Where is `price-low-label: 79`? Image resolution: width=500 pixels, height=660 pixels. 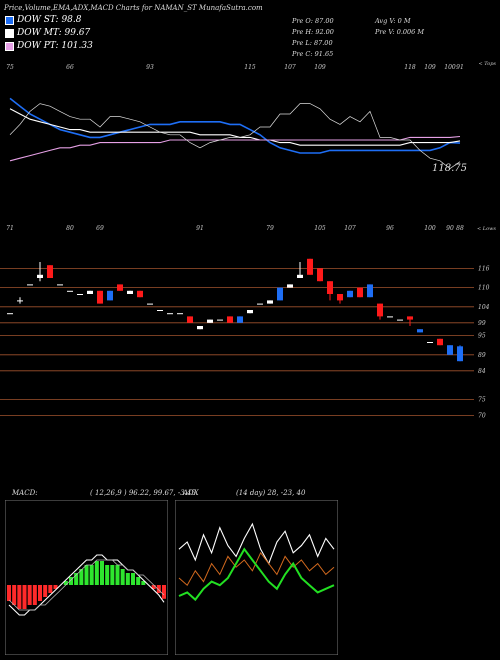 price-low-label: 79 is located at coordinates (270, 228).